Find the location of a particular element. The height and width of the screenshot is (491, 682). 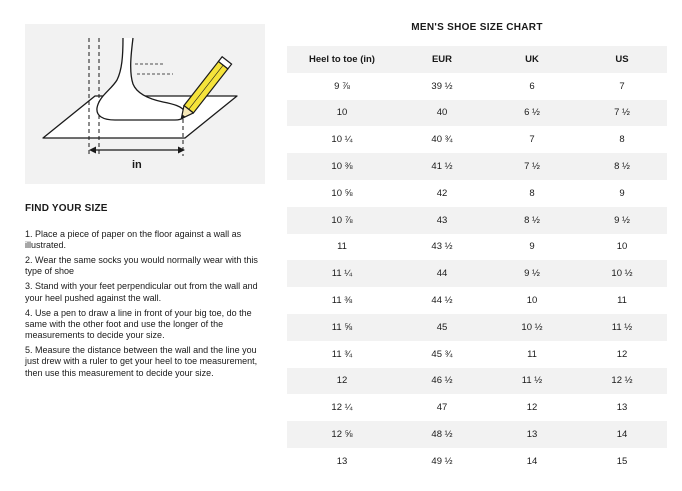

cell-eur: 41 ½ is located at coordinates (442, 166).